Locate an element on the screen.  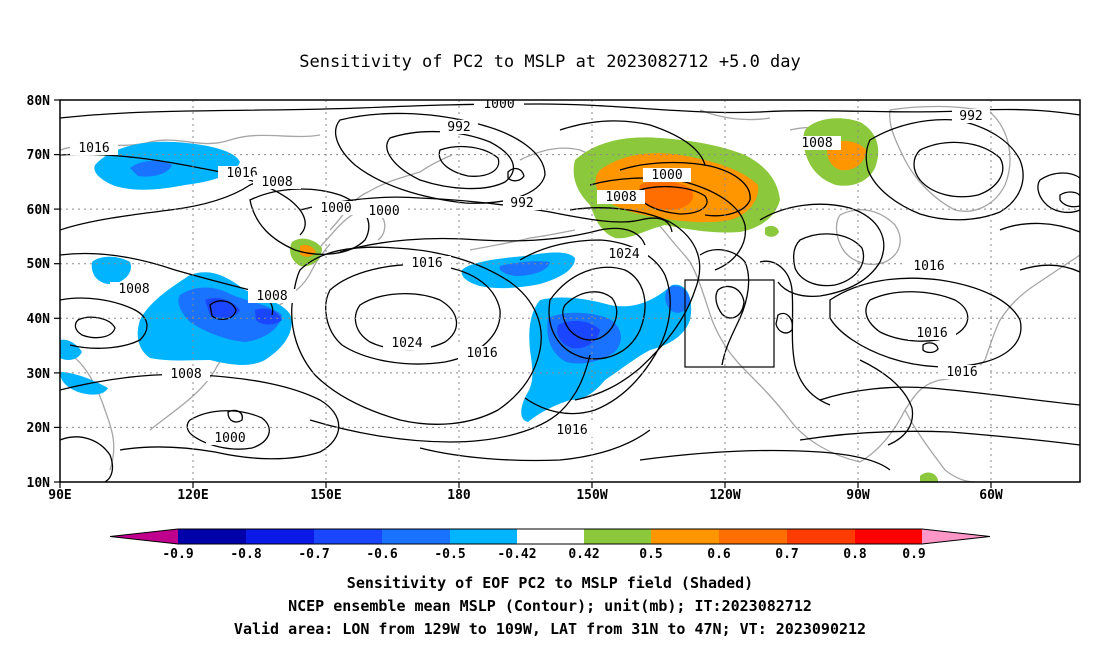
coastline-us-east is located at coordinates (1032, 307).